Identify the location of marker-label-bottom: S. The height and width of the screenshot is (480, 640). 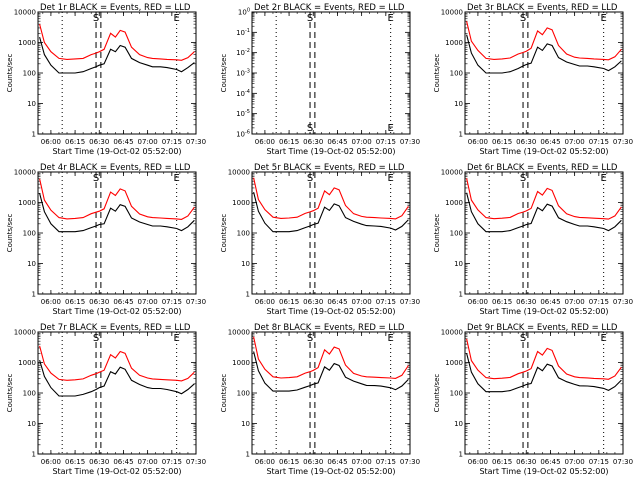
(310, 128).